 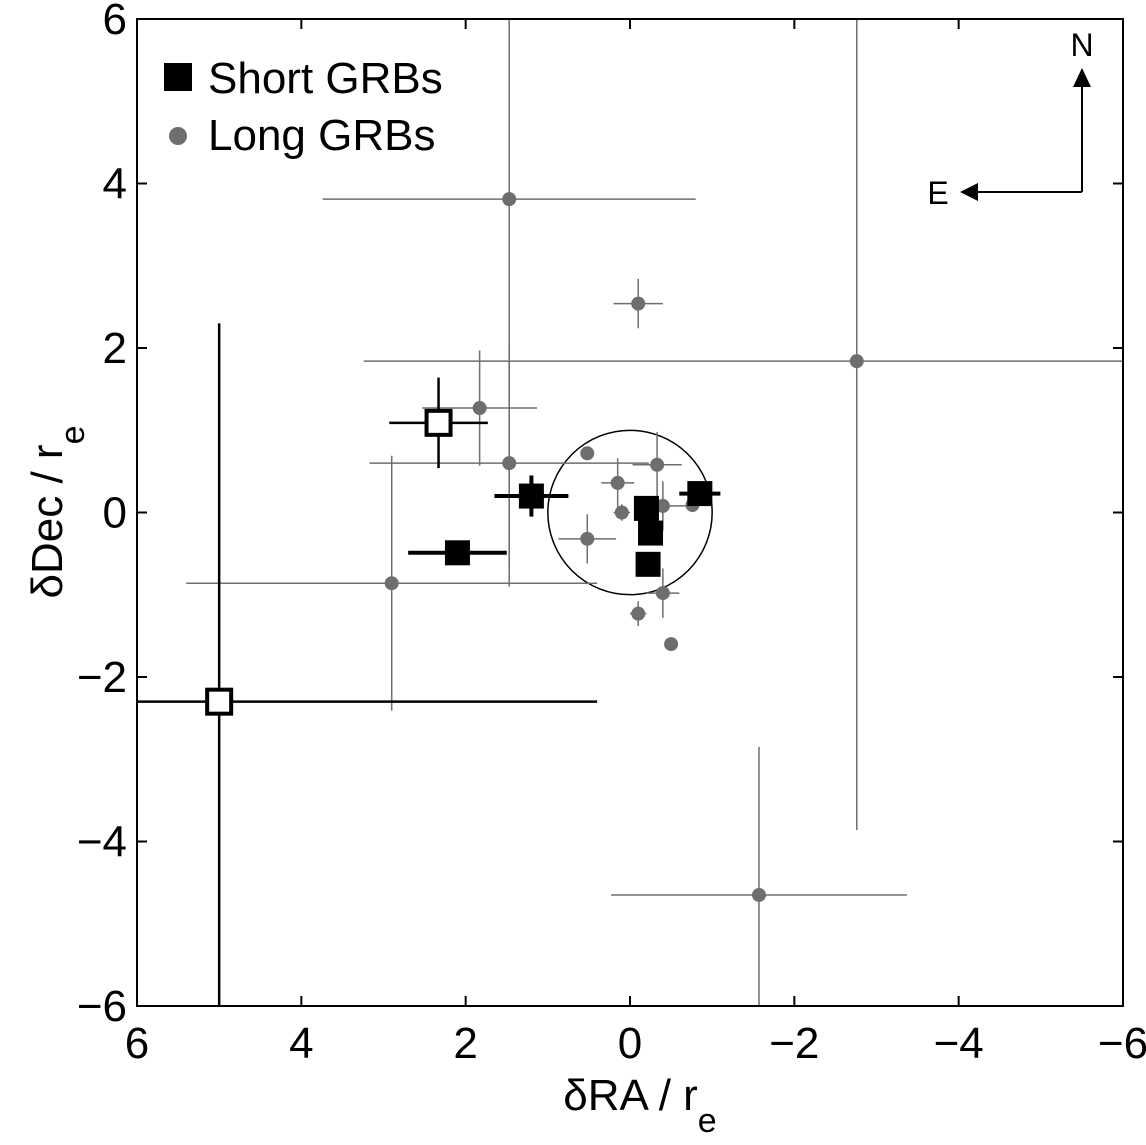 I want to click on y-tick-label: 2, so click(x=115, y=348).